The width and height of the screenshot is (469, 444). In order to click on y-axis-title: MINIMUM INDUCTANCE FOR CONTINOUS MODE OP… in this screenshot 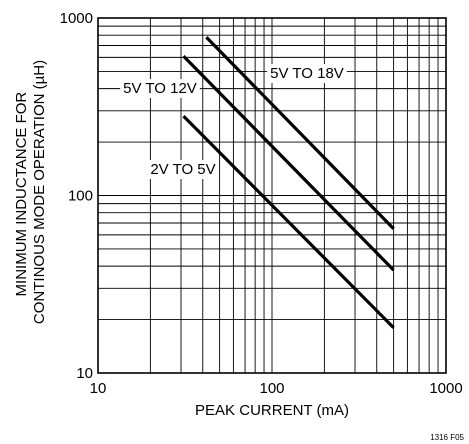, I will do `click(30, 192)`.